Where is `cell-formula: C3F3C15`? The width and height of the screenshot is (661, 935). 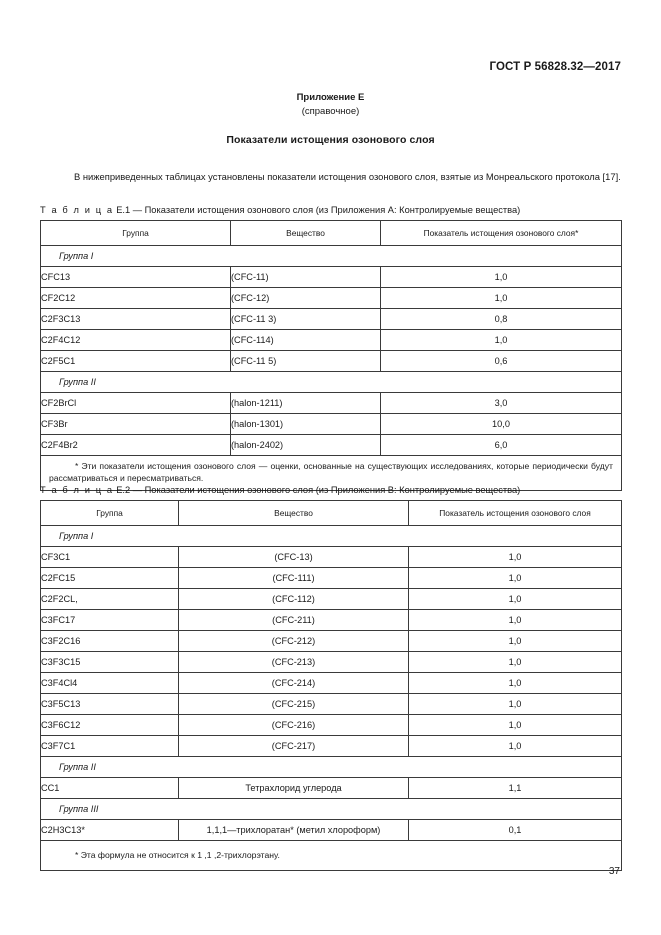 cell-formula: C3F3C15 is located at coordinates (109, 662).